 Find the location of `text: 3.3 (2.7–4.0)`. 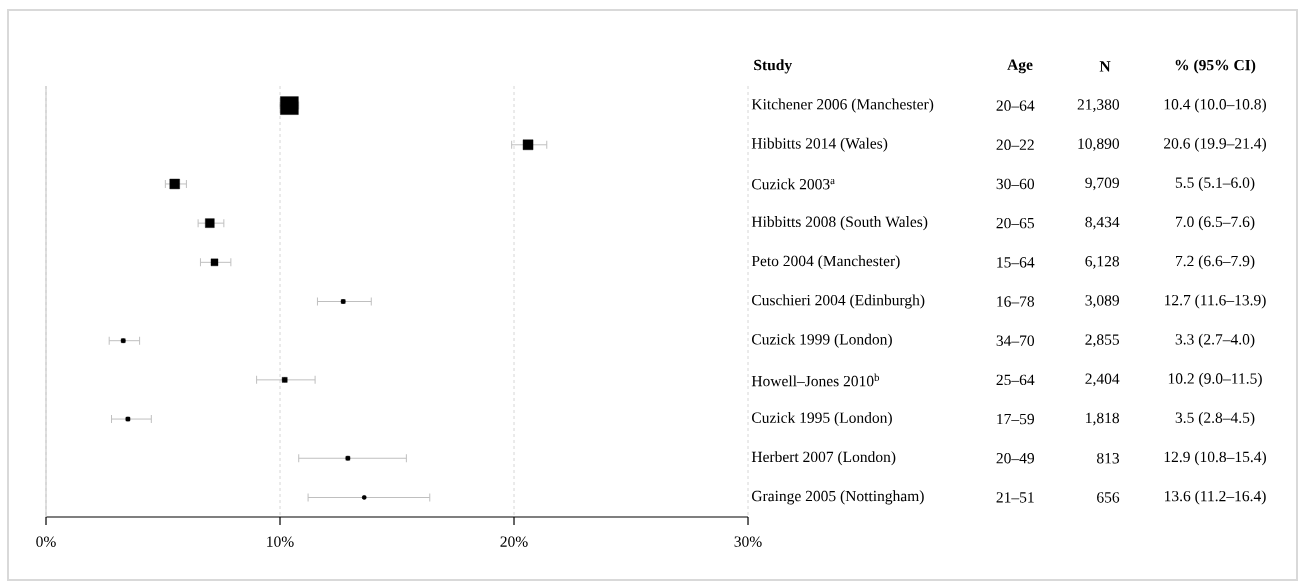

text: 3.3 (2.7–4.0) is located at coordinates (1215, 340).